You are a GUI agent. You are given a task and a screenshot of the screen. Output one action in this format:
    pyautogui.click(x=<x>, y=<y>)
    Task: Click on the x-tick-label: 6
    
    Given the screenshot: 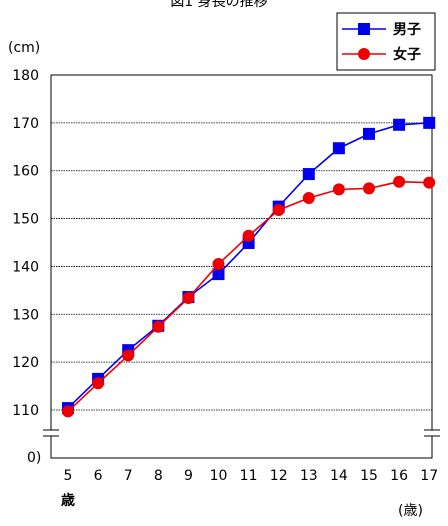 What is the action you would take?
    pyautogui.click(x=98, y=476)
    